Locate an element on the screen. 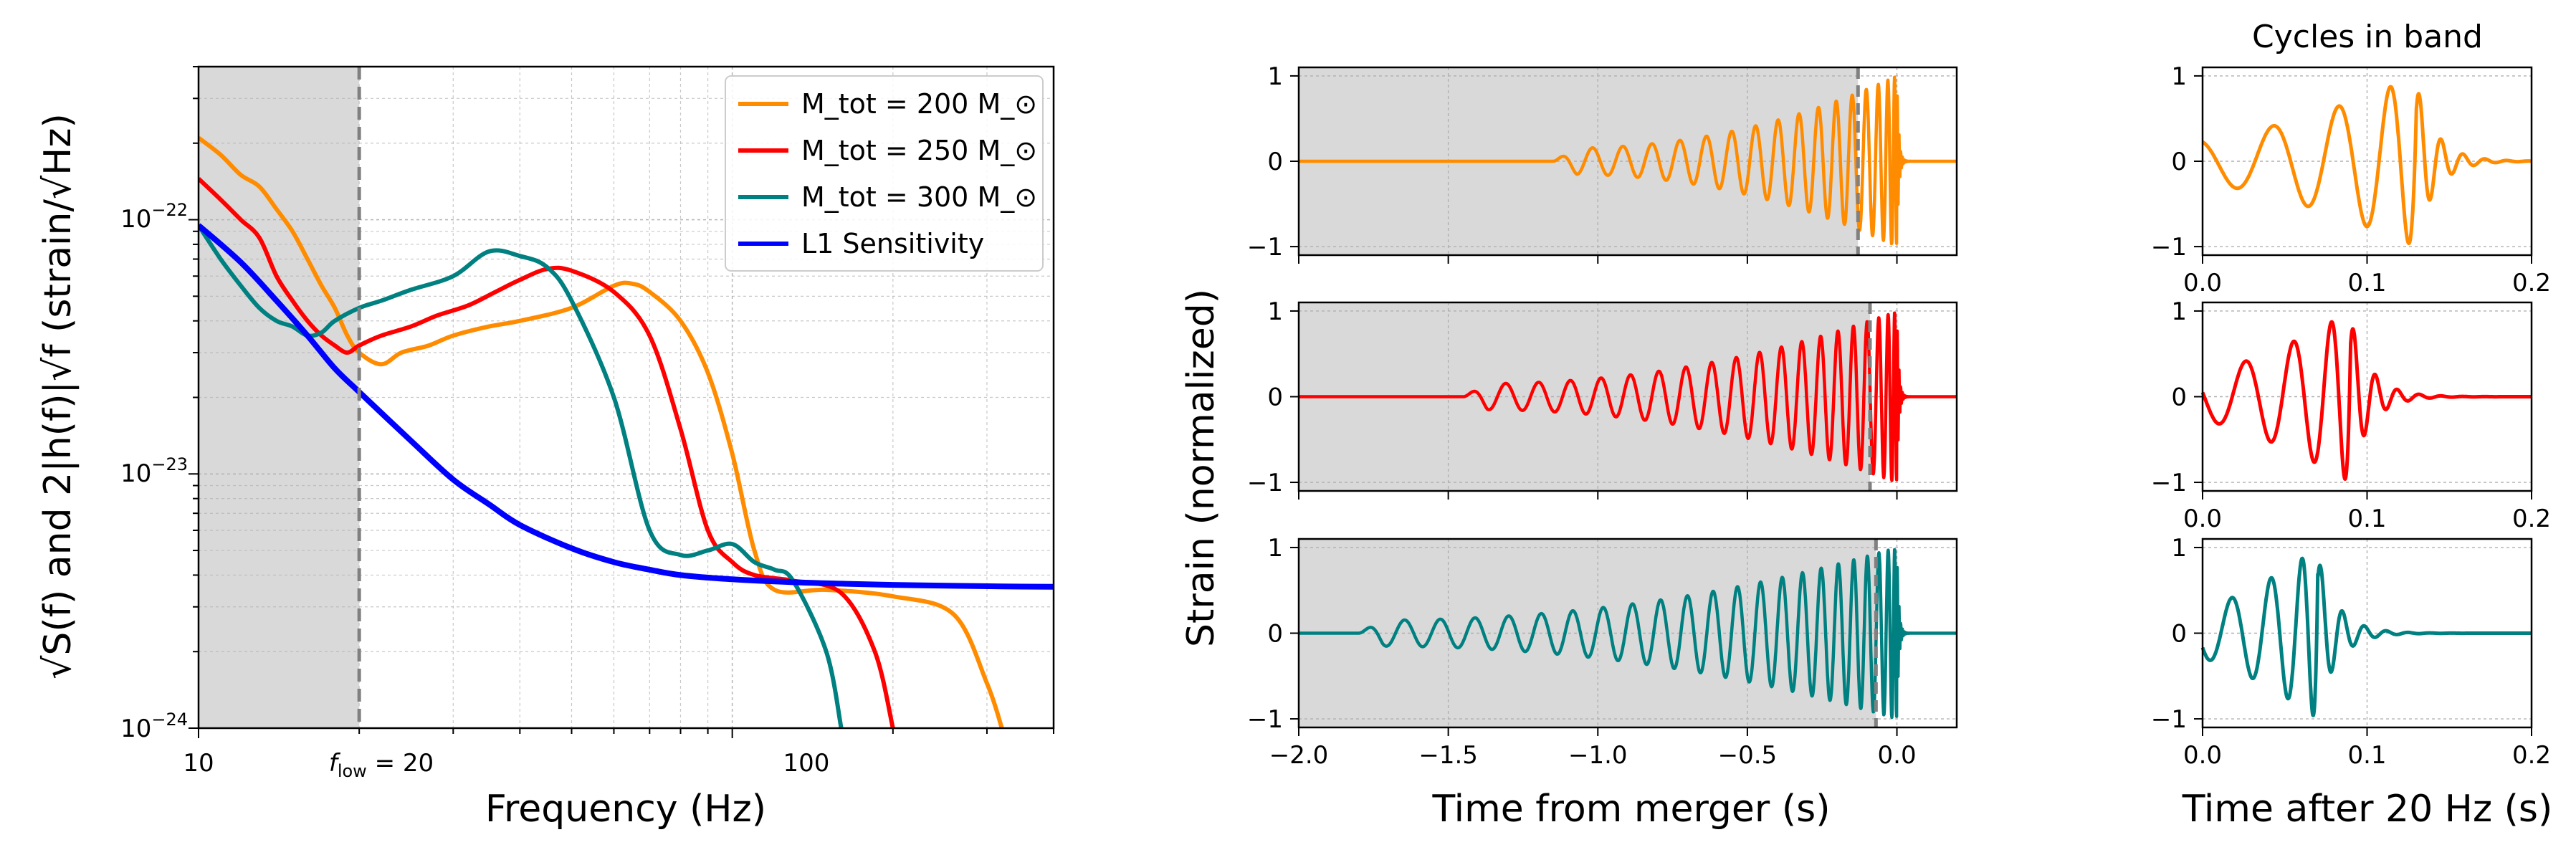 This screenshot has width=2576, height=855. legend-label-sensitivity: L1 Sensitivity is located at coordinates (892, 244).